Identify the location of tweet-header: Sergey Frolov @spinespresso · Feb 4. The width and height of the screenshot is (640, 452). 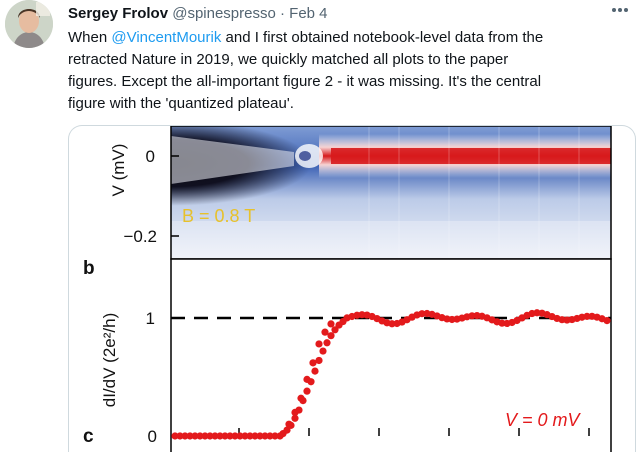
(198, 14).